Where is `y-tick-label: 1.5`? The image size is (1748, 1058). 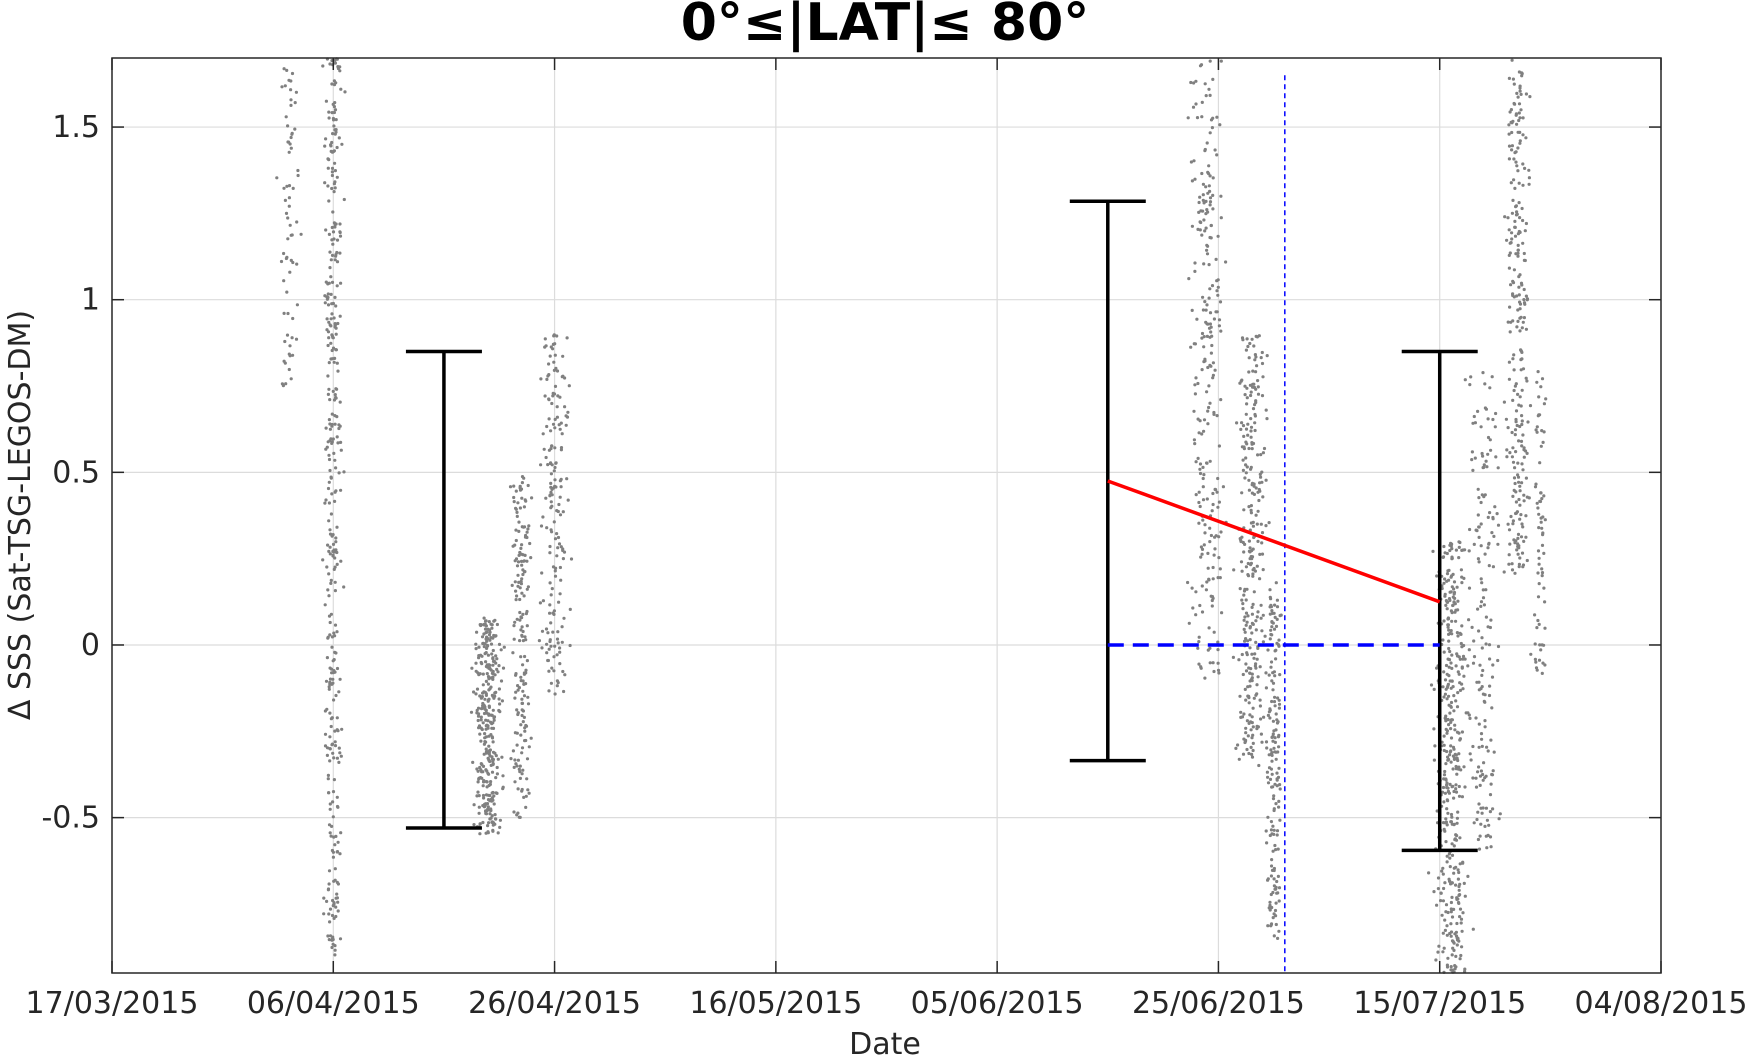
y-tick-label: 1.5 is located at coordinates (76, 127).